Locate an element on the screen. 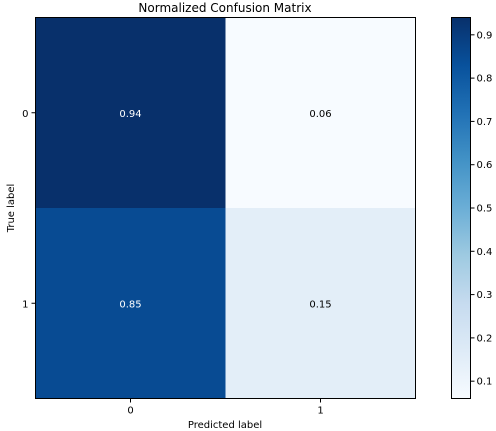 The height and width of the screenshot is (431, 496). heatmap-cell-label: 0.94 is located at coordinates (130, 114).